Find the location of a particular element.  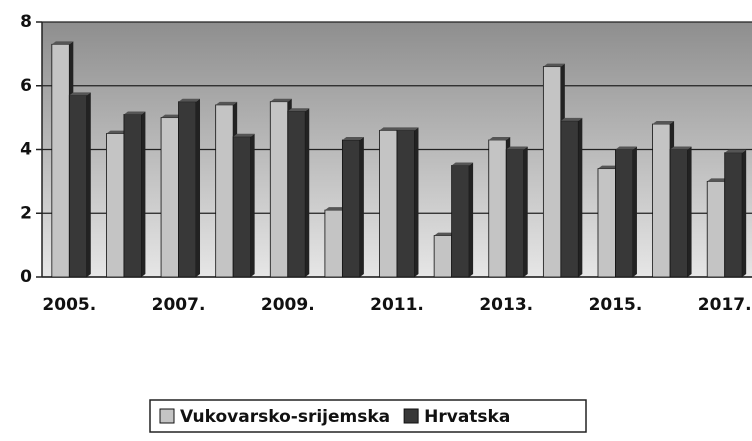

legend-box is located at coordinates (368, 416).